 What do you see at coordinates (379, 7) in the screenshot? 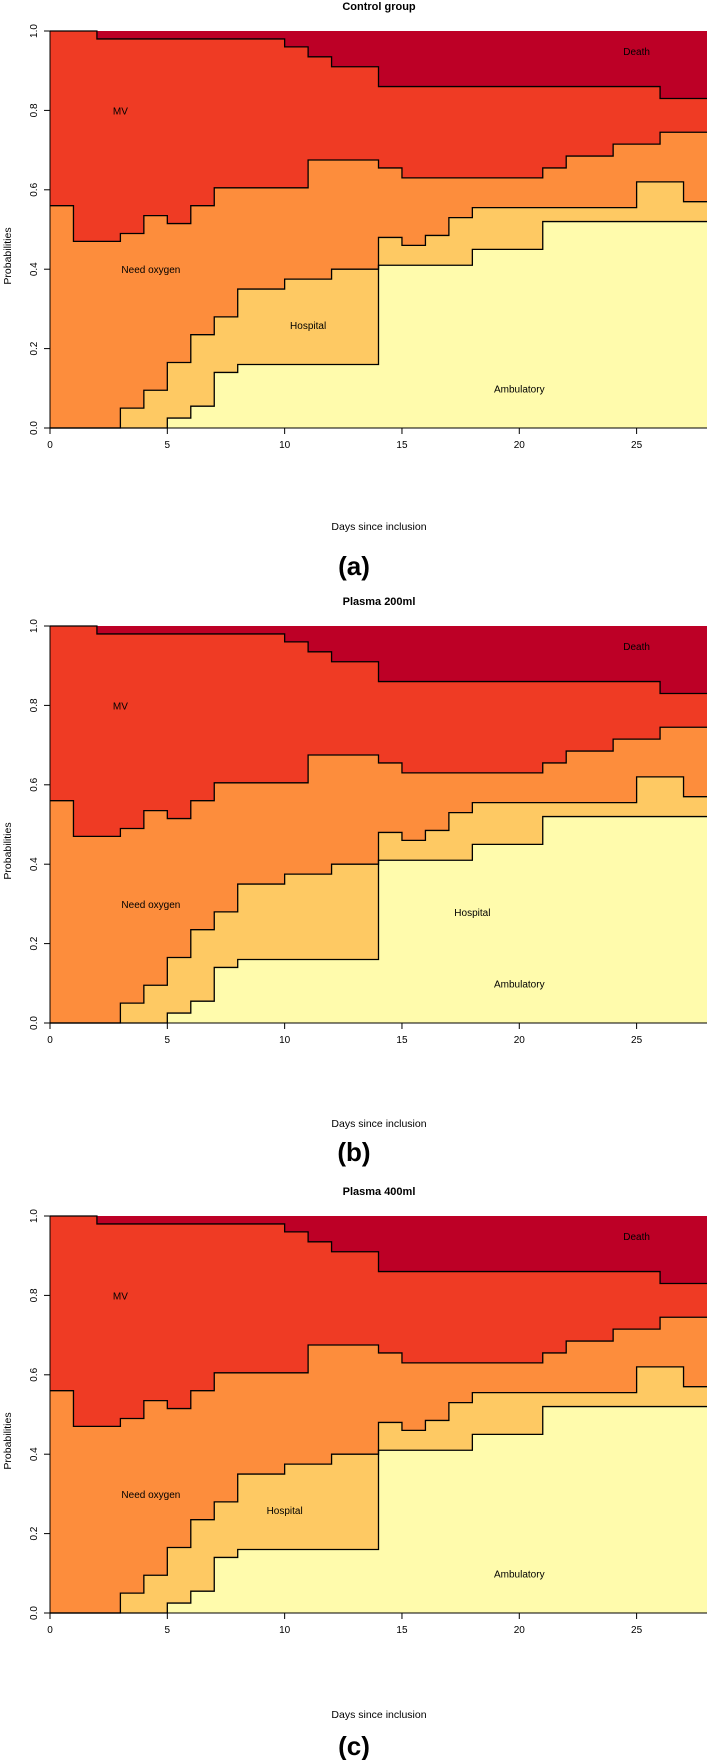
I see `chart-title: Control group` at bounding box center [379, 7].